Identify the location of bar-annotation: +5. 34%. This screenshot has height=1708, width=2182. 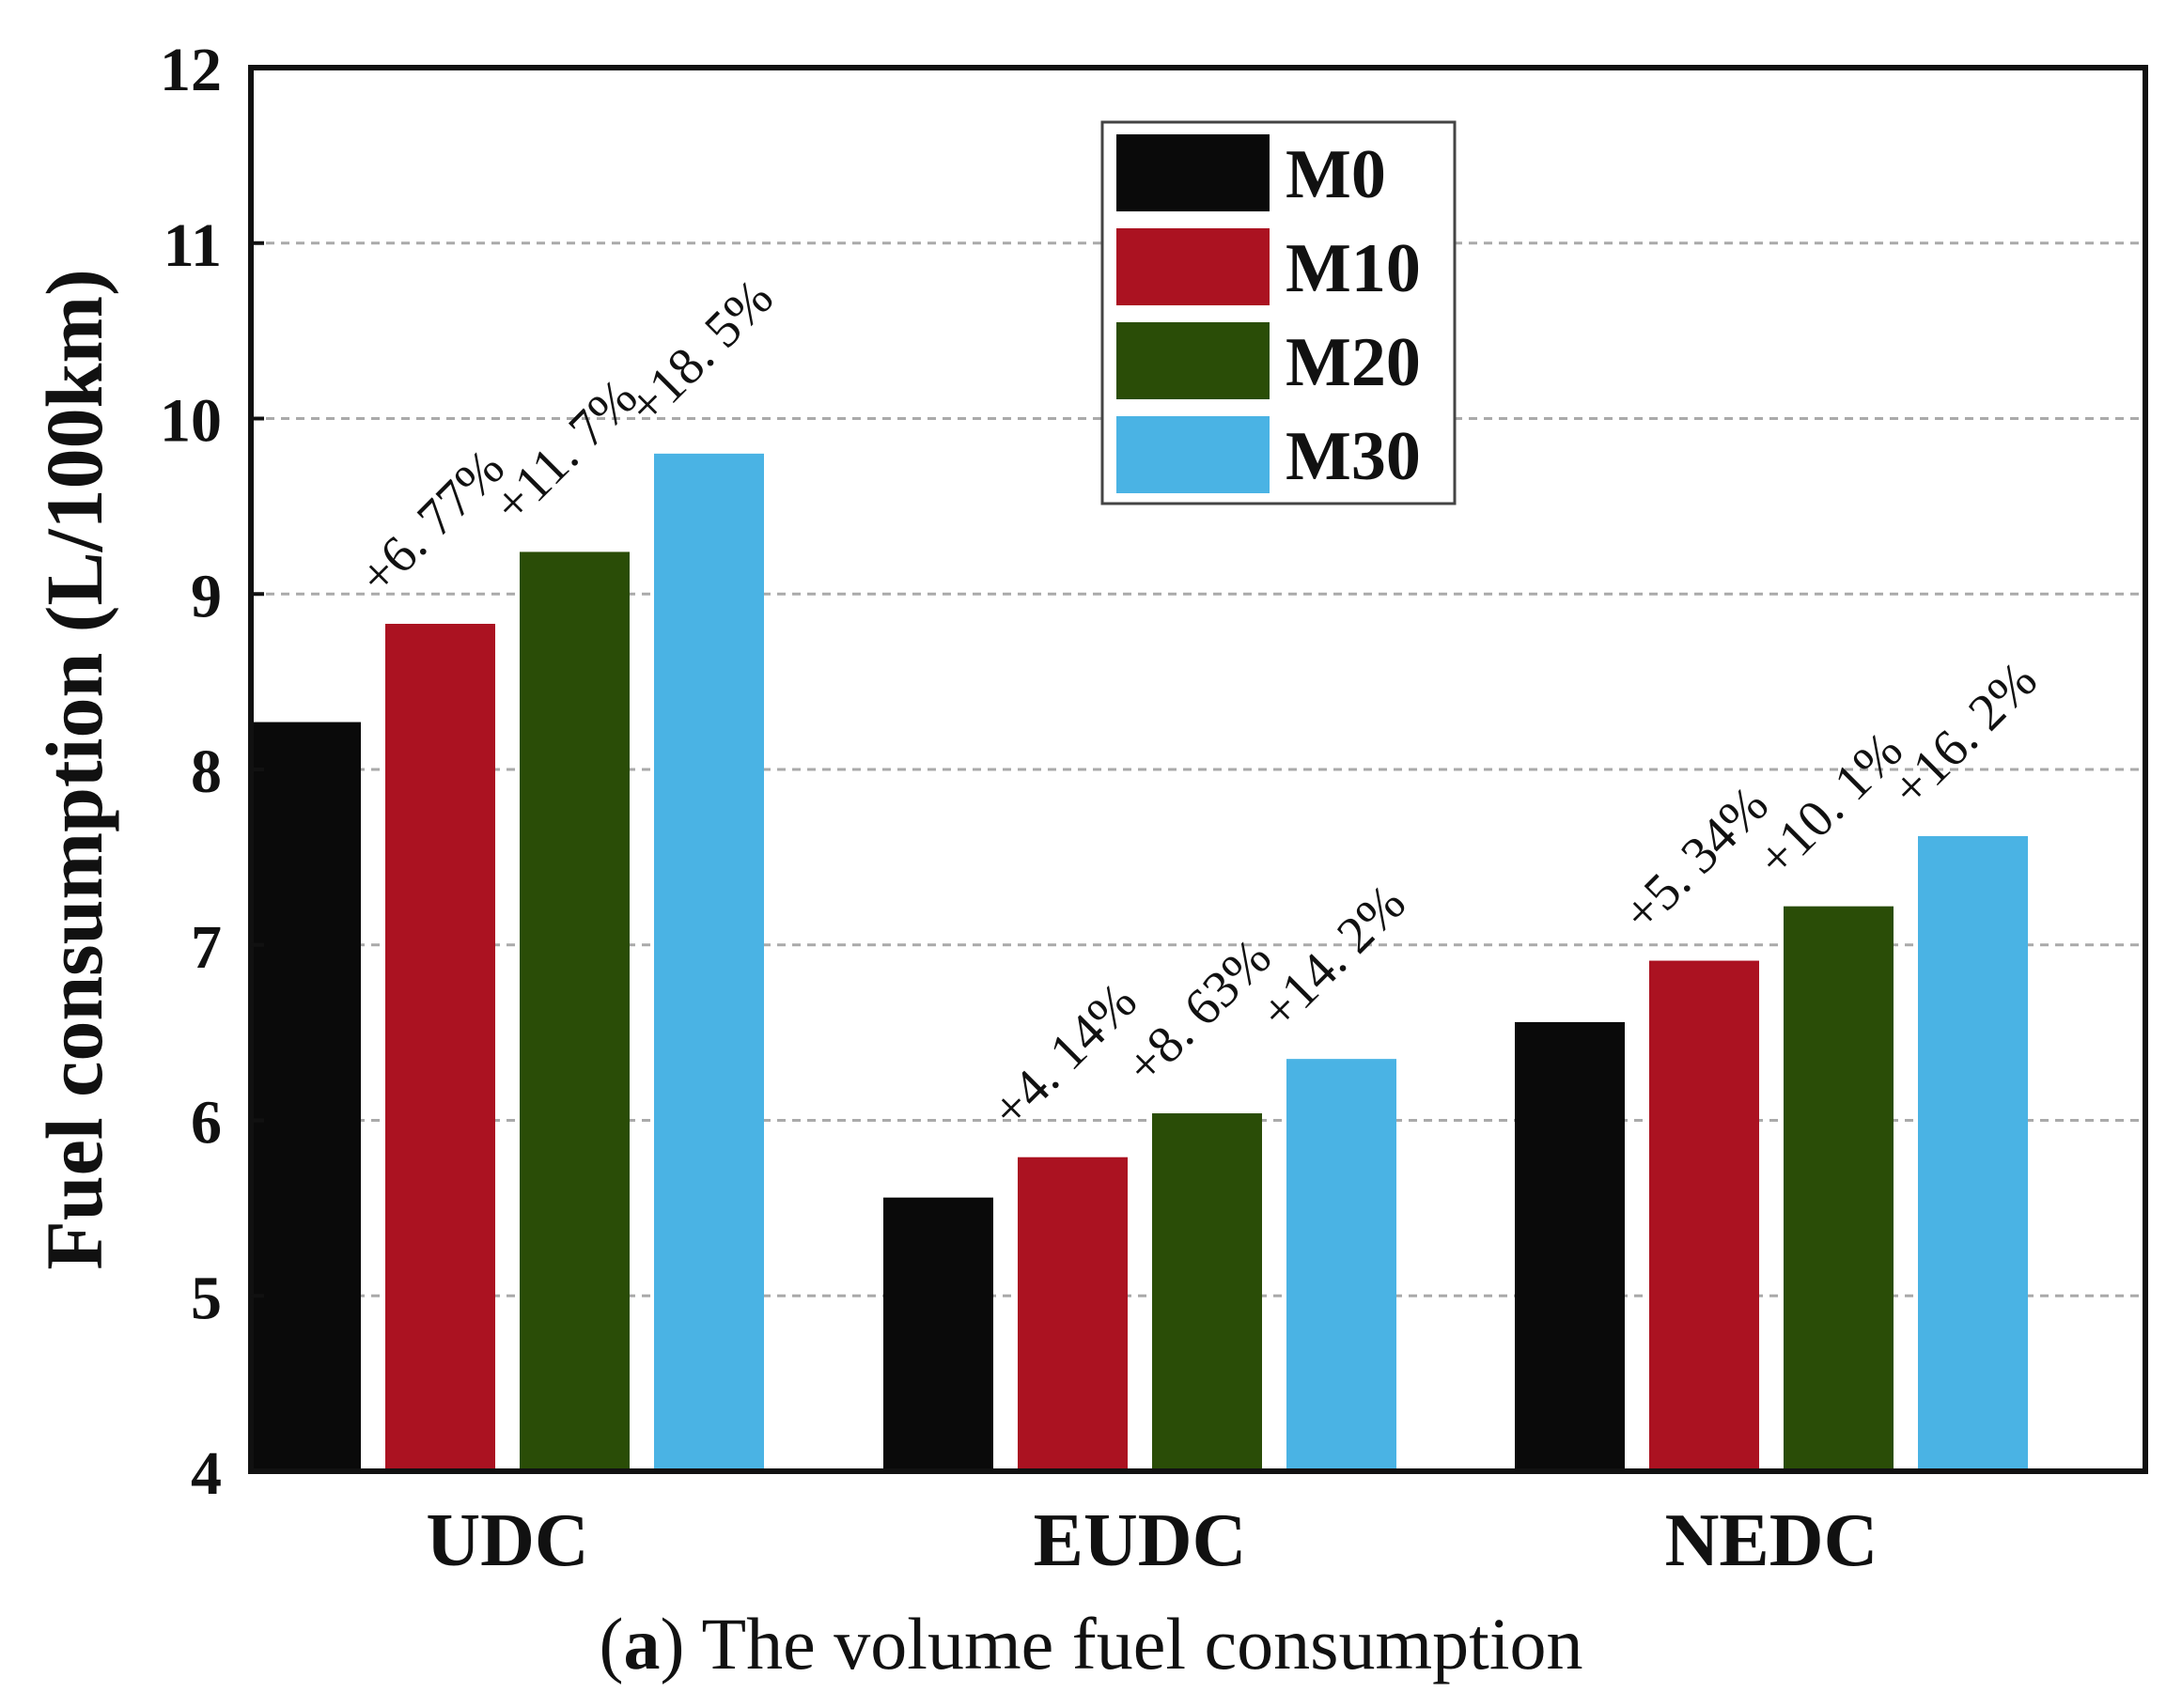
(1695, 858).